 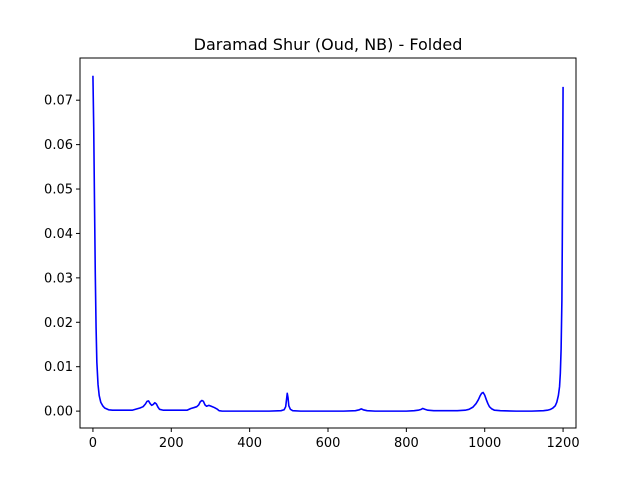 What do you see at coordinates (171, 443) in the screenshot?
I see `x-tick-label: 200` at bounding box center [171, 443].